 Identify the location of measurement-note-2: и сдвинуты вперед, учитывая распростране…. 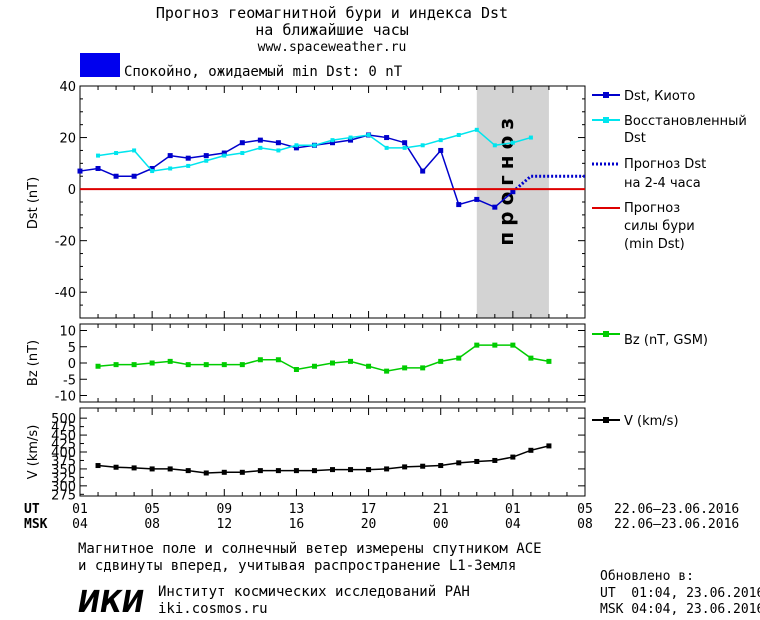
(297, 566).